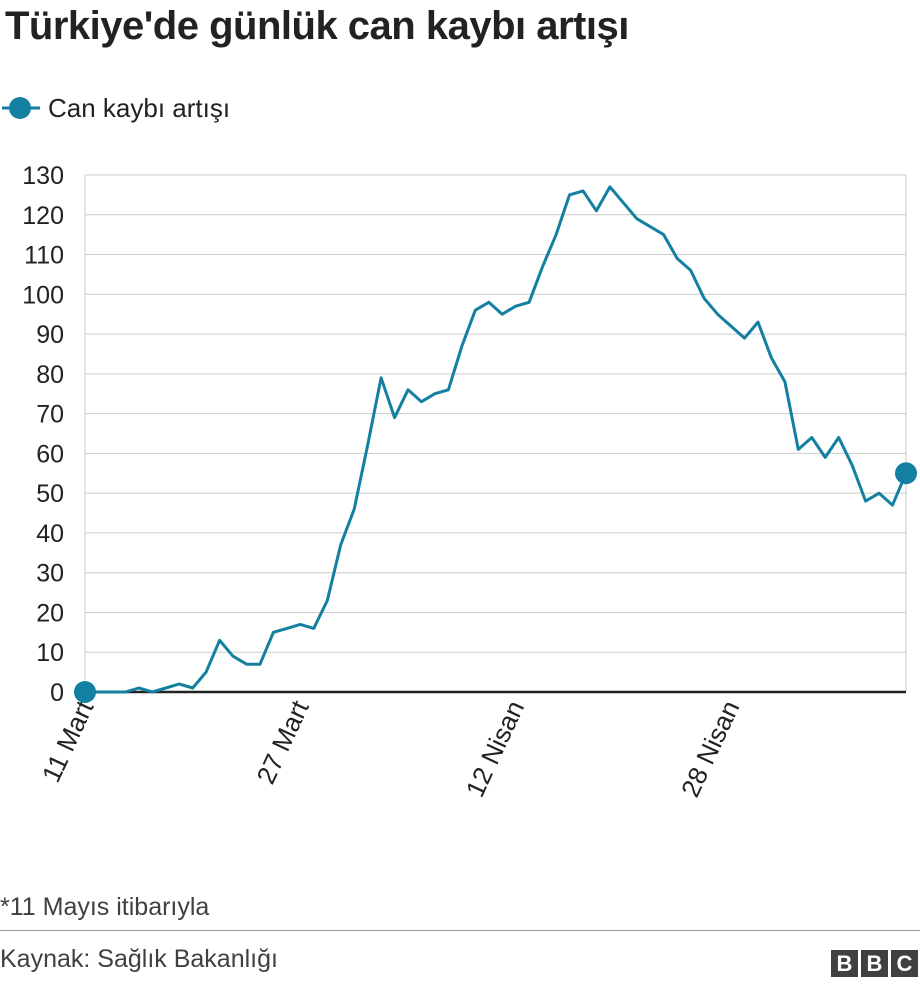  What do you see at coordinates (85, 692) in the screenshot?
I see `series-start-point` at bounding box center [85, 692].